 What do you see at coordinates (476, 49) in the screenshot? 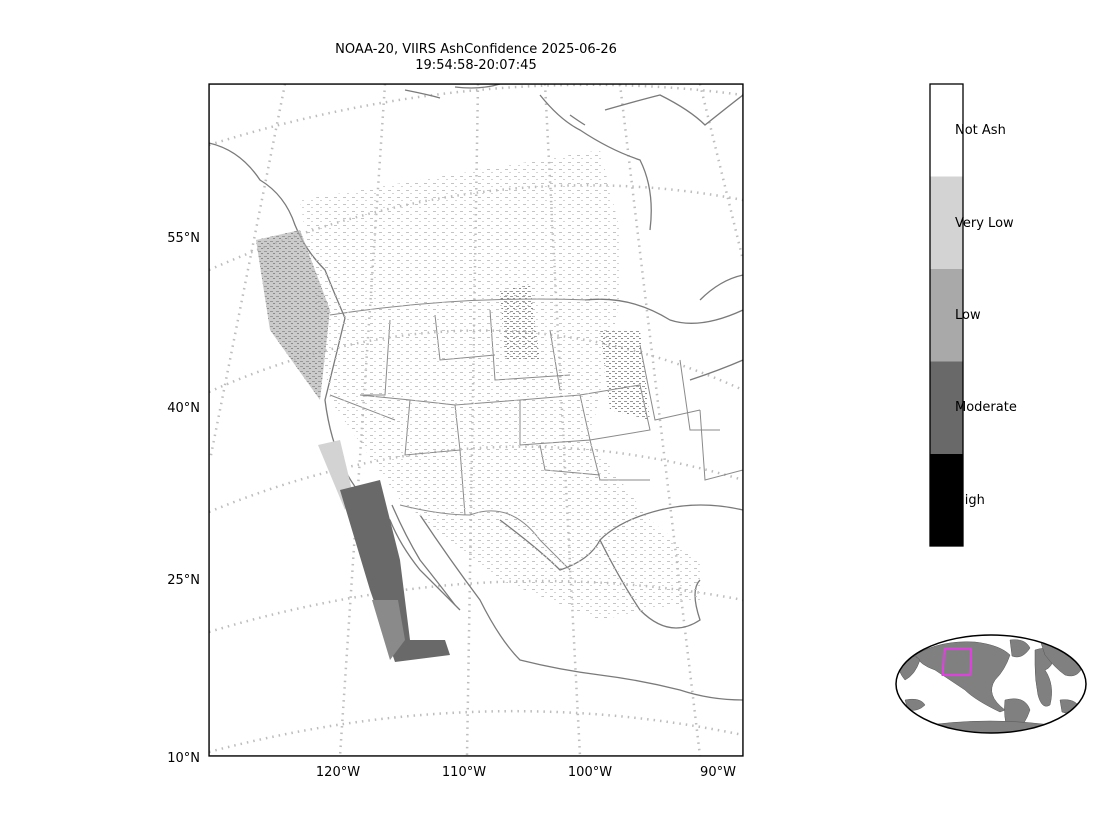
I see `map-title-line1: NOAA-20, VIIRS AshConfidence 2025-06-26` at bounding box center [476, 49].